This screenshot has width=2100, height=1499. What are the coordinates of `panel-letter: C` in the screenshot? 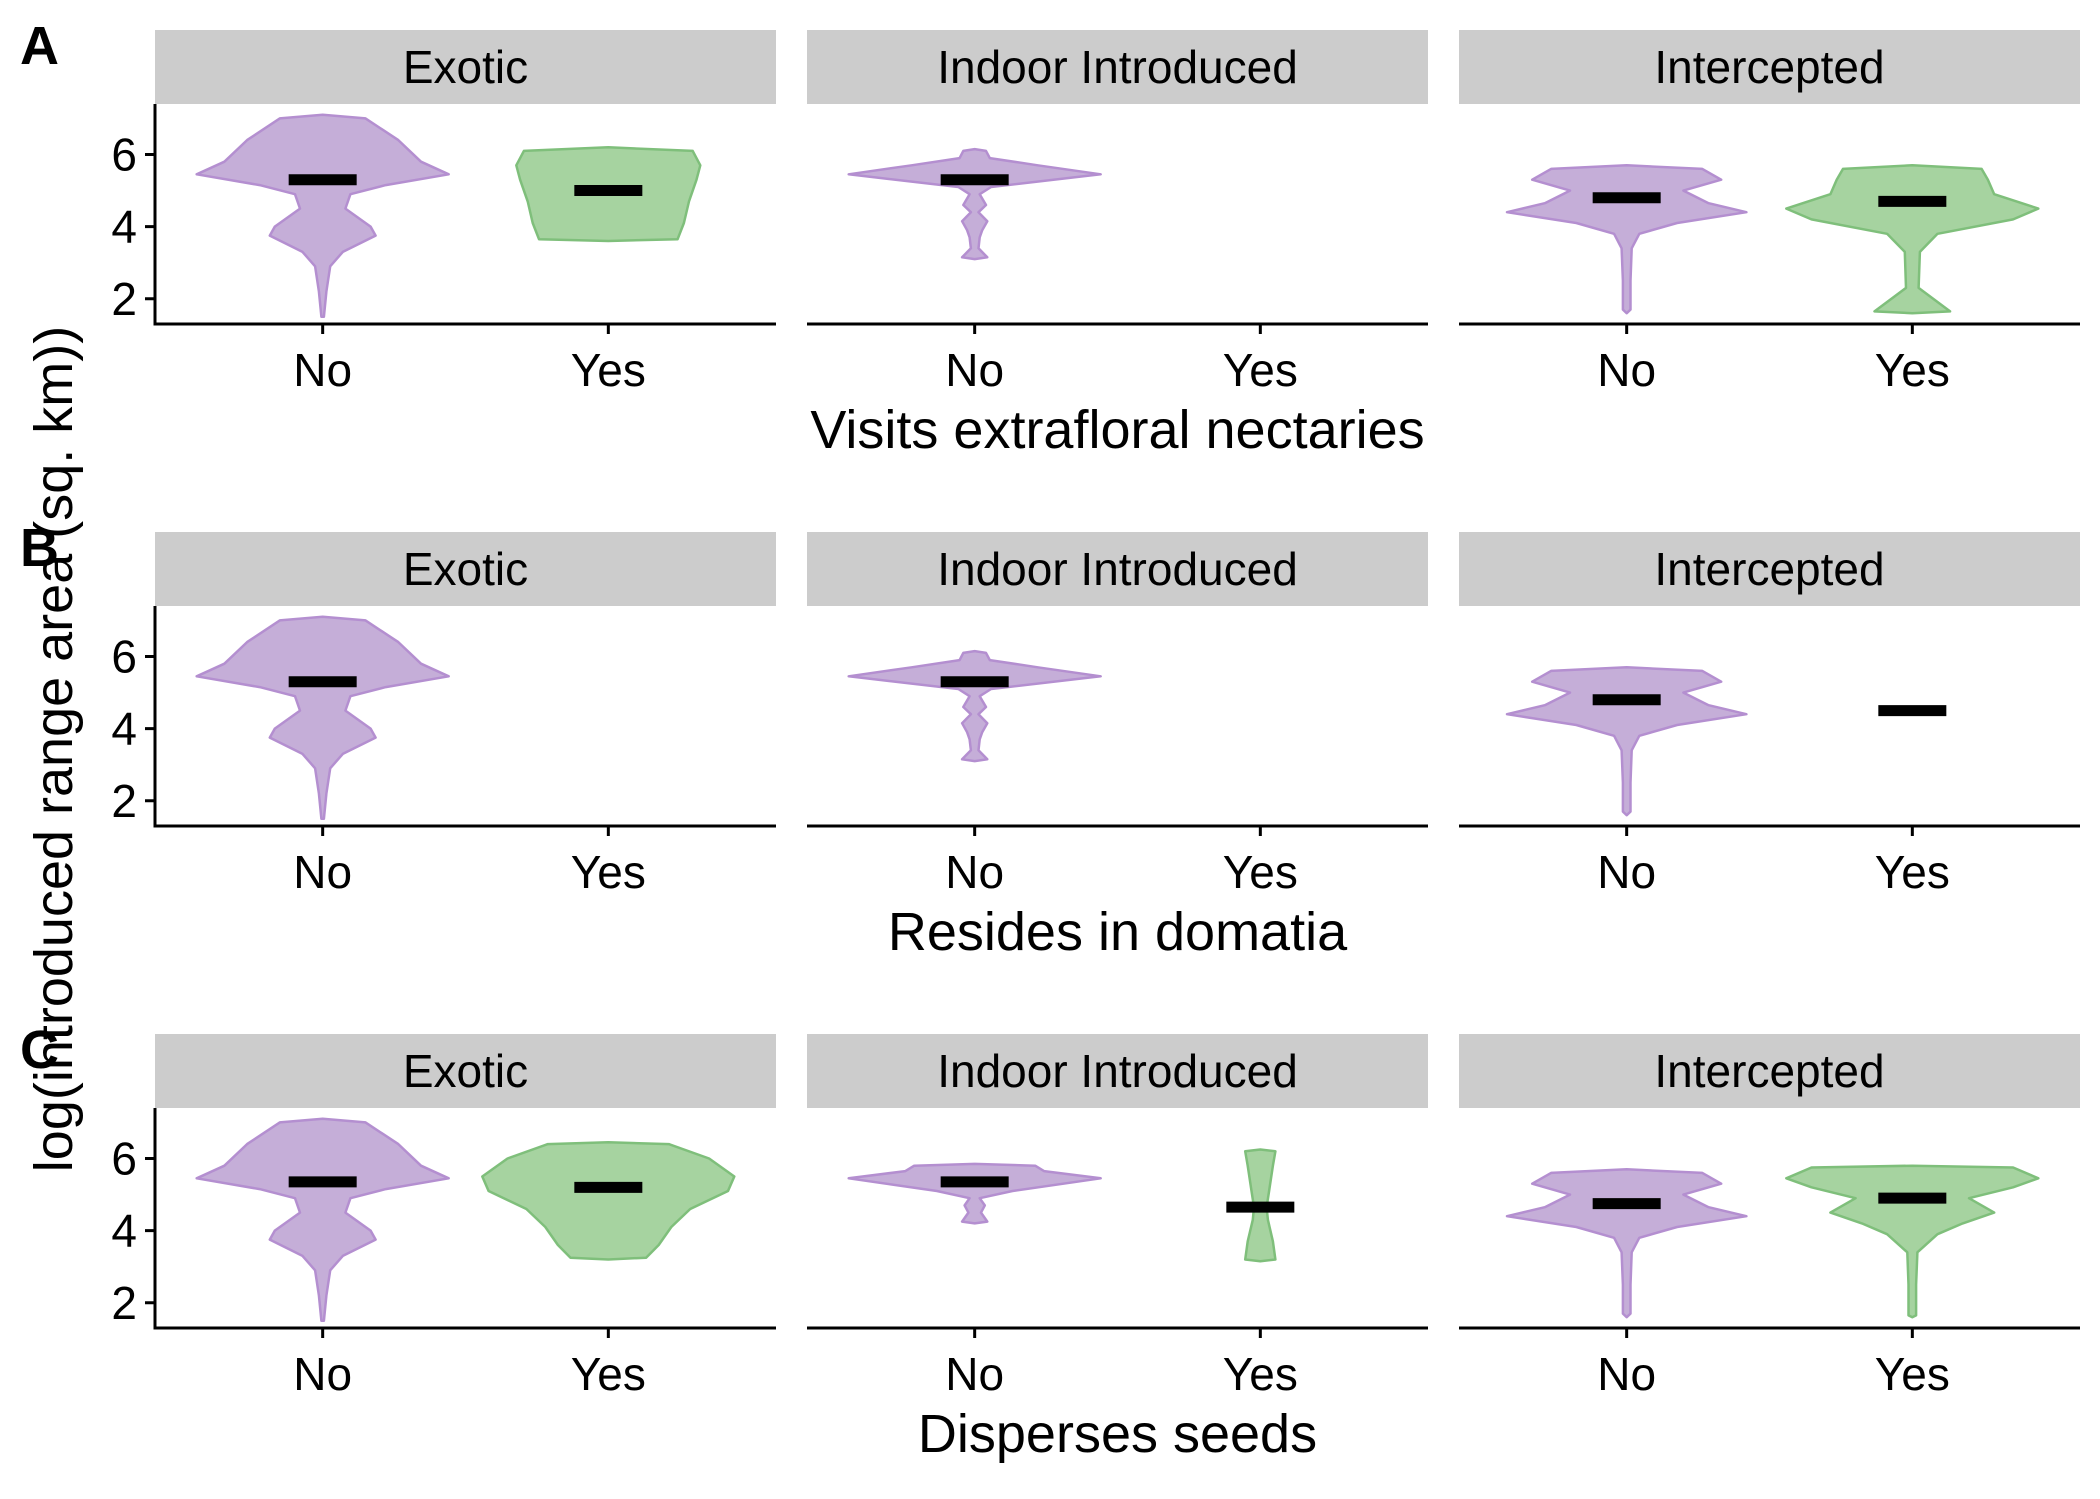 It's located at (39, 1050).